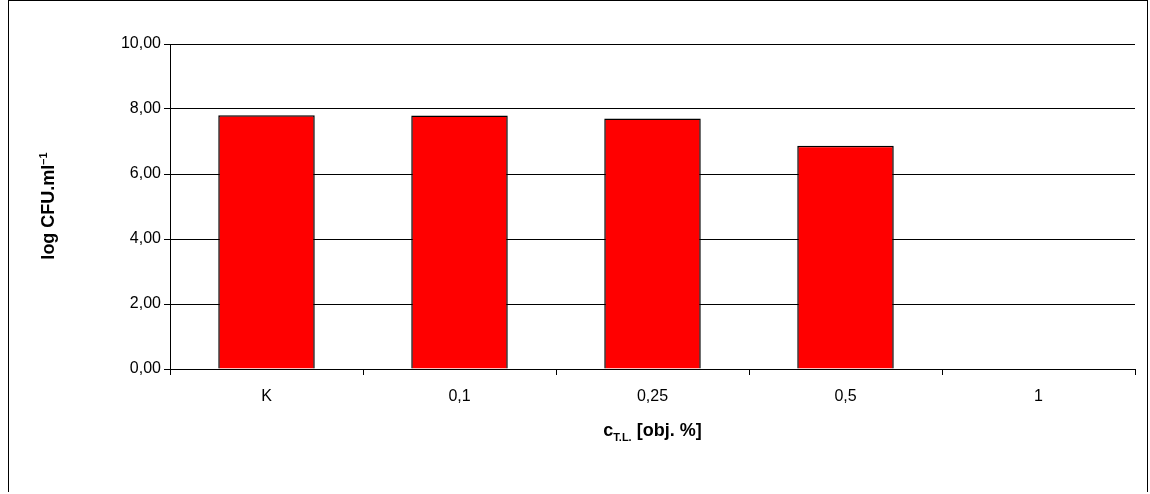 This screenshot has width=1150, height=494. What do you see at coordinates (267, 396) in the screenshot?
I see `x-tick-label: K` at bounding box center [267, 396].